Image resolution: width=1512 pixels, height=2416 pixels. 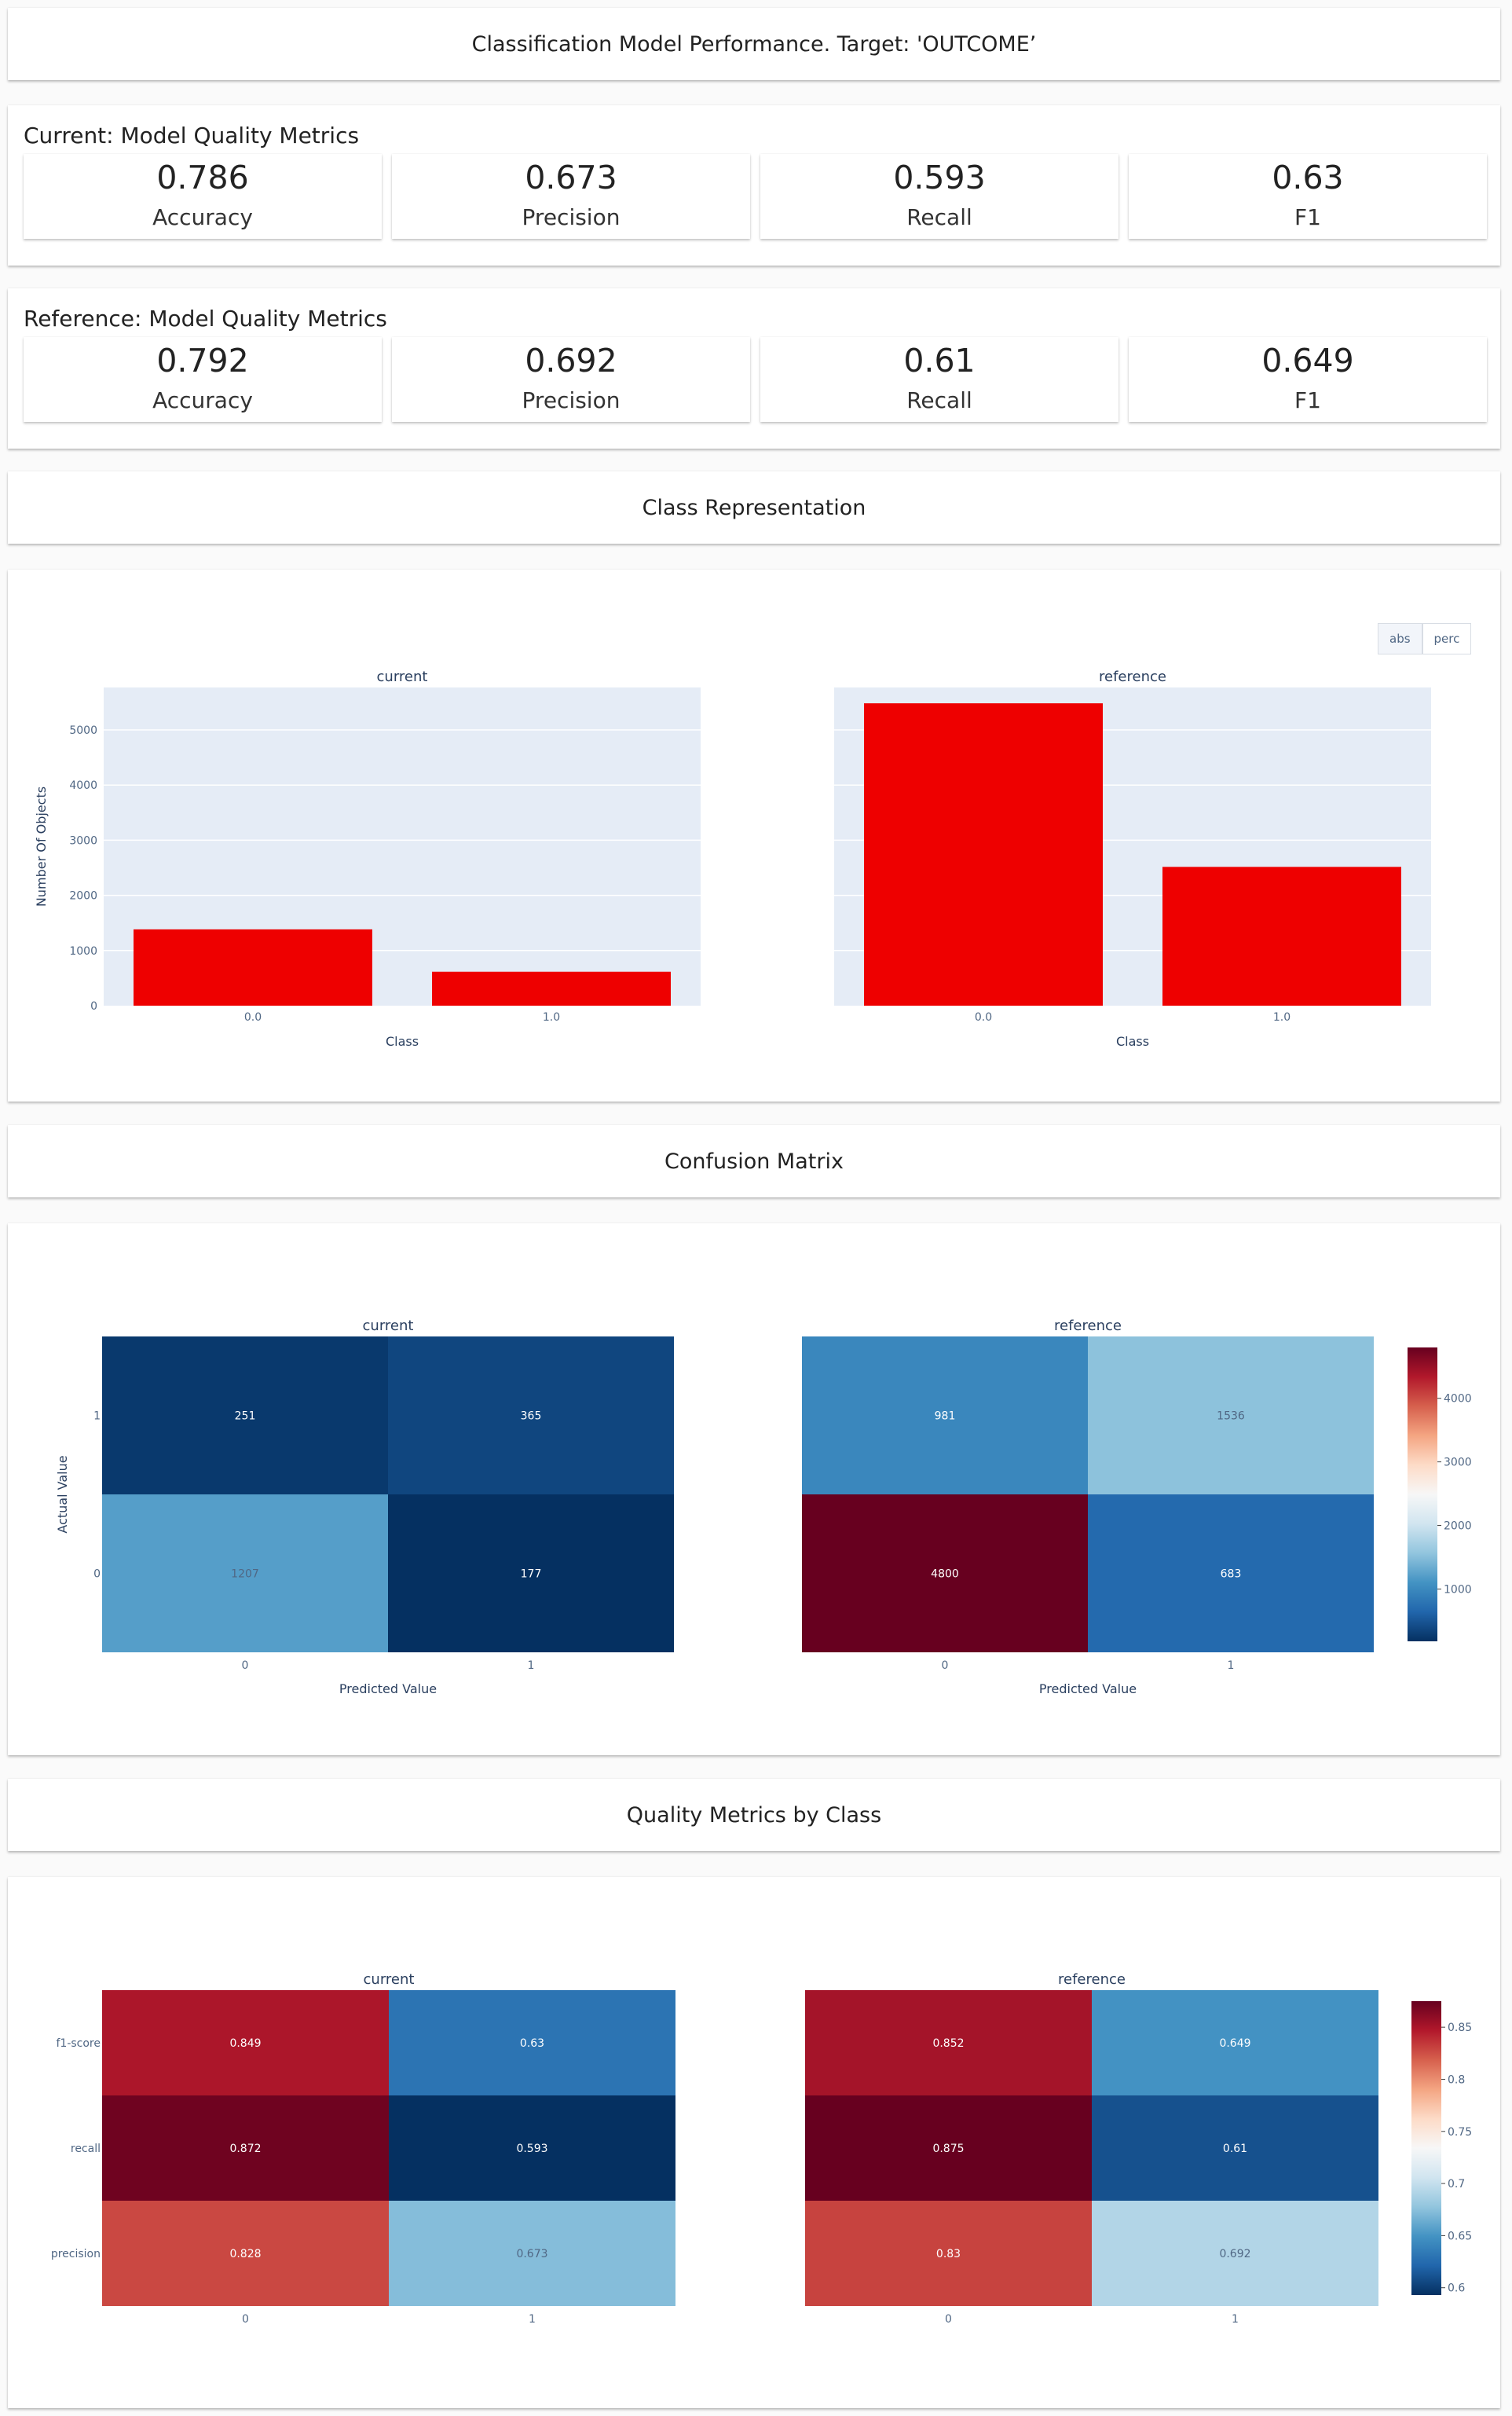 I want to click on colorbar-tick-label: 3000, so click(x=1458, y=1463).